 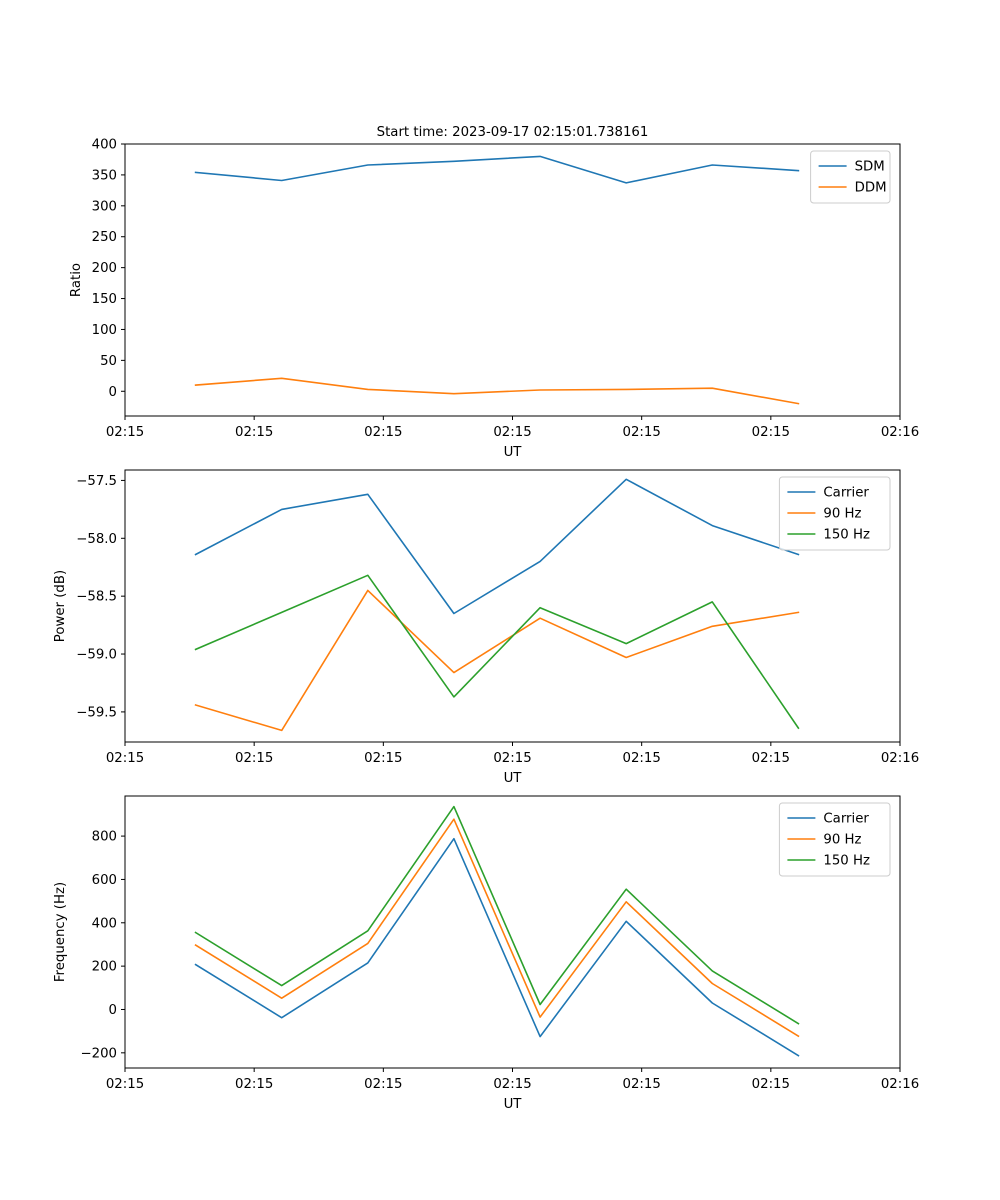 I want to click on y-tick-label: 250, so click(x=104, y=237).